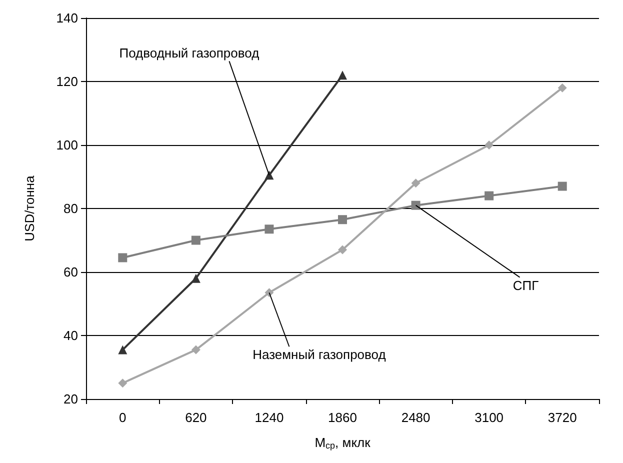  What do you see at coordinates (319, 354) in the screenshot?
I see `annotation: Наземный газопровод` at bounding box center [319, 354].